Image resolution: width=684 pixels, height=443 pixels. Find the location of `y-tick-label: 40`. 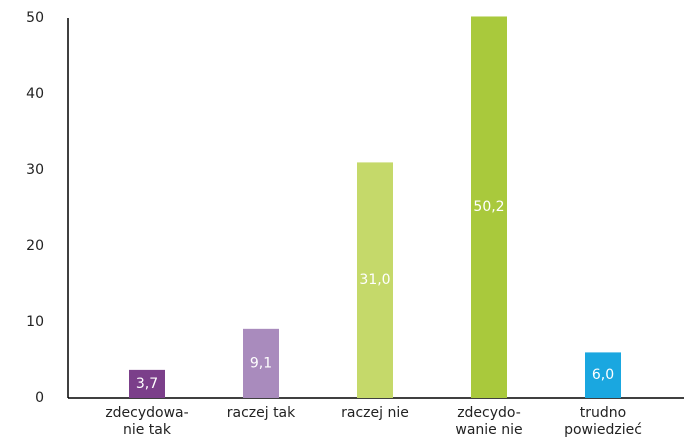

y-tick-label: 40 is located at coordinates (35, 94).